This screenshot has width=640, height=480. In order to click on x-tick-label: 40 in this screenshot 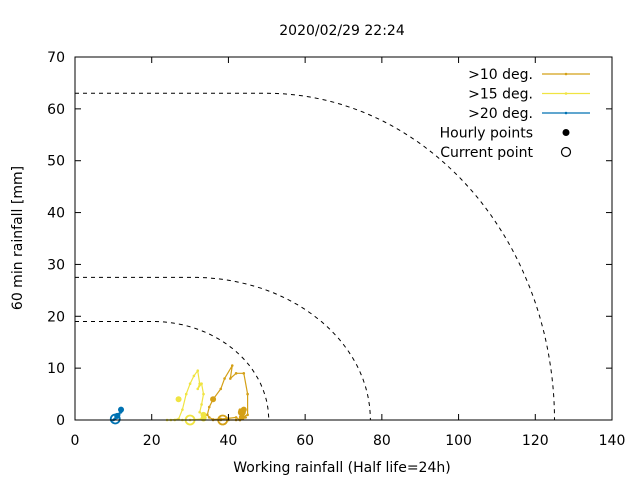, I will do `click(229, 441)`.